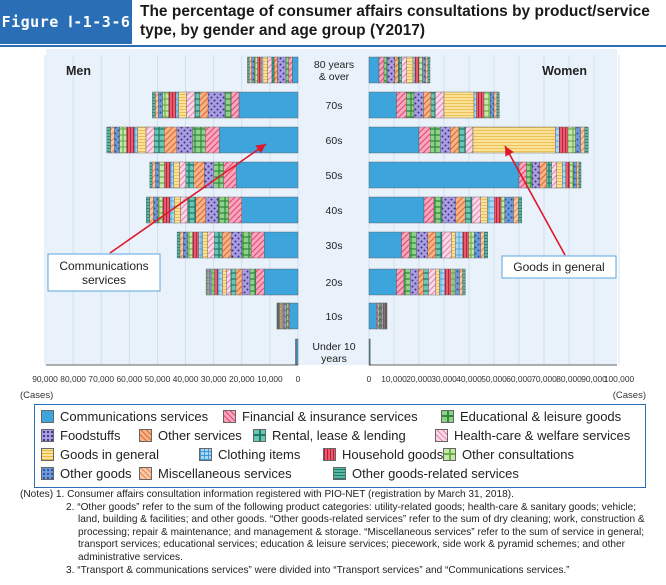  What do you see at coordinates (432, 282) in the screenshot?
I see `bar-women-20s-health-care-and-welfare-services` at bounding box center [432, 282].